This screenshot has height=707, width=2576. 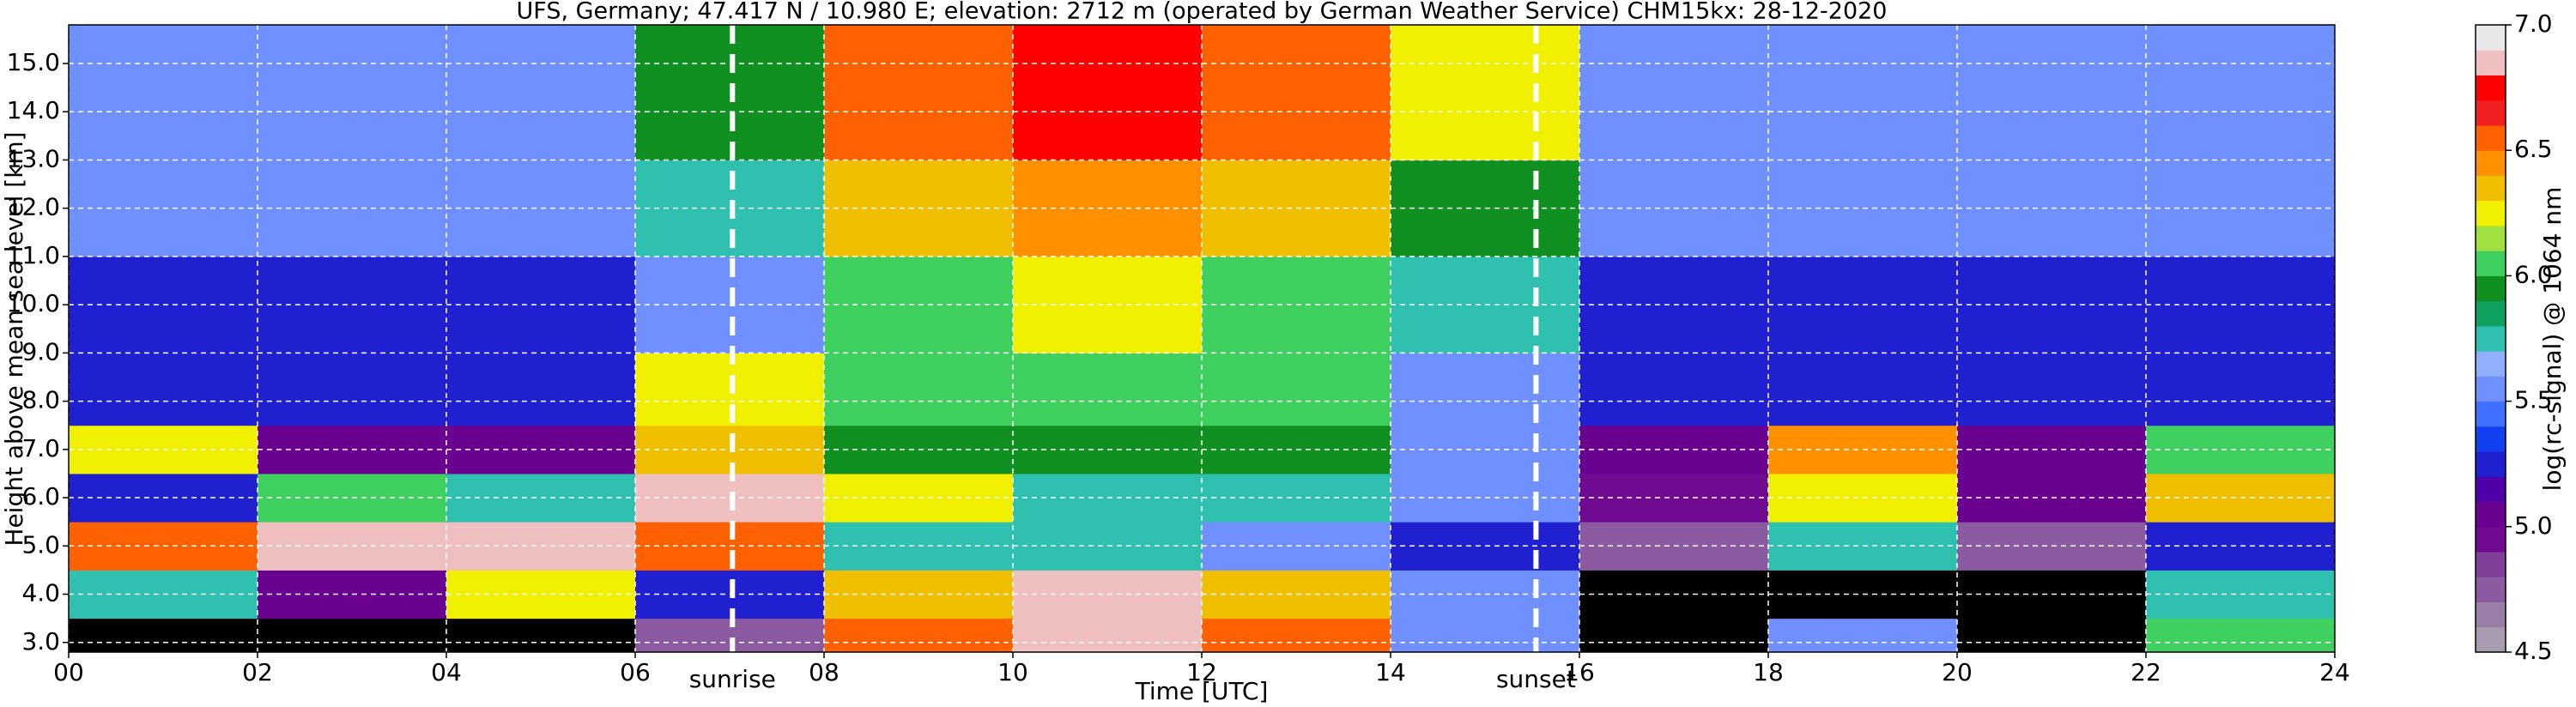 What do you see at coordinates (40, 351) in the screenshot?
I see `y-tick-label: 9.0` at bounding box center [40, 351].